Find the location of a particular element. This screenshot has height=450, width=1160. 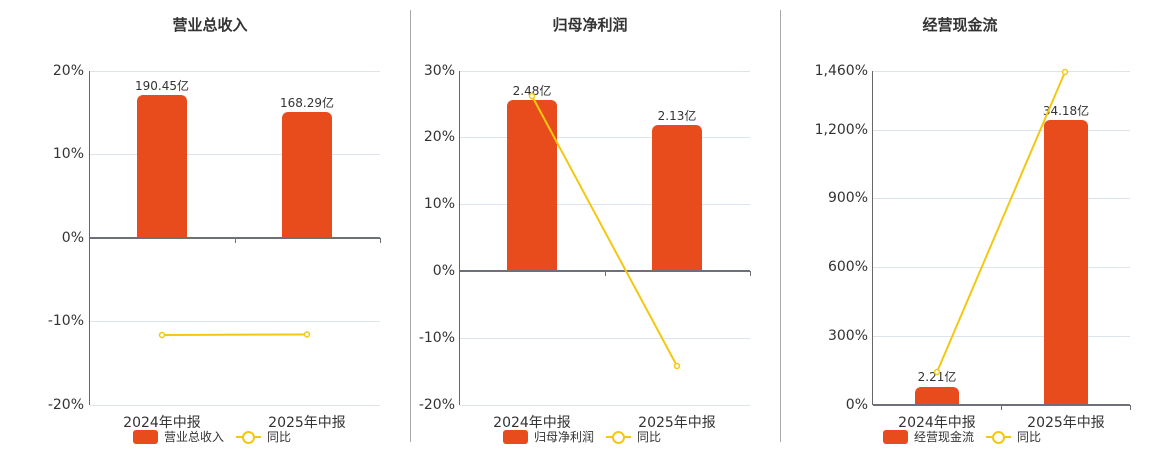

legend: 归母净利润 同比 is located at coordinates (582, 436).